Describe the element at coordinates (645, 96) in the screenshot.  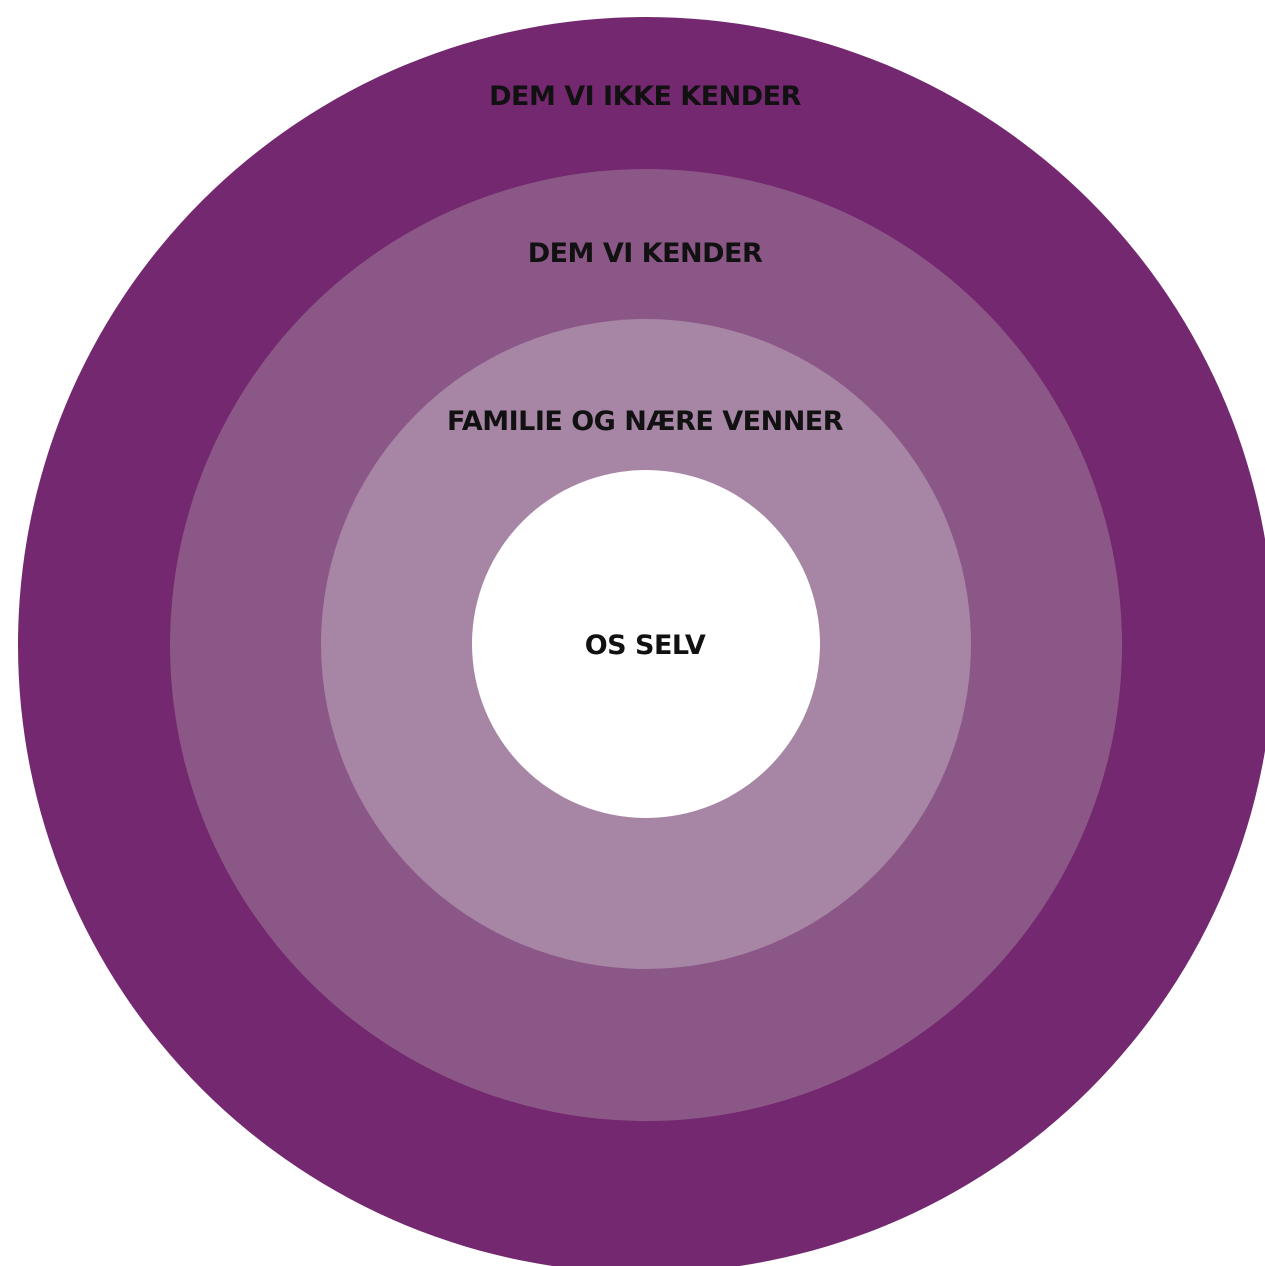
I see `label-dem-vi-ikke-kender: DEM VI IKKE KENDER` at that location.